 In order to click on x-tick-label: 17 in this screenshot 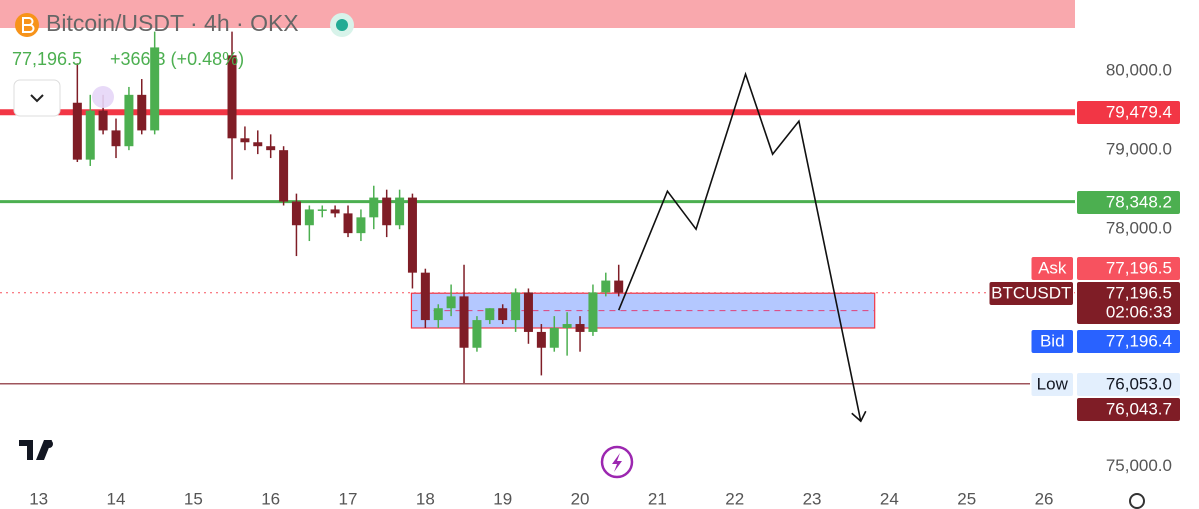, I will do `click(348, 498)`.